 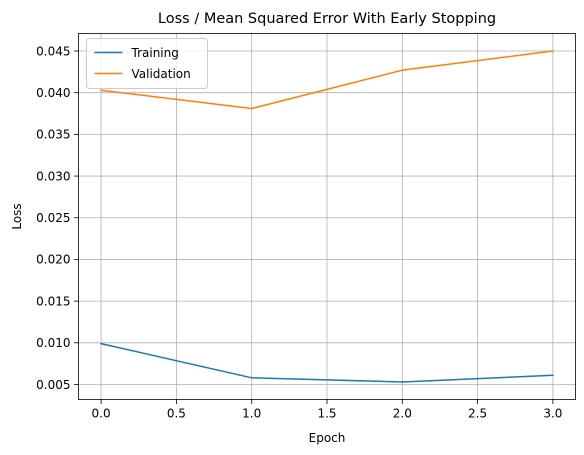 I want to click on series-line-training, so click(x=327, y=362).